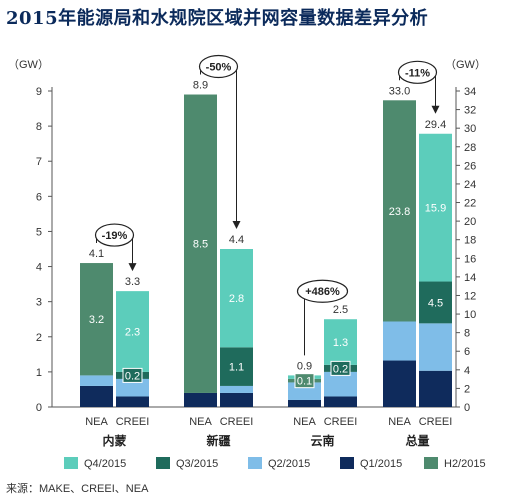 The image size is (518, 500). Describe the element at coordinates (470, 185) in the screenshot. I see `right-tick-label: 24` at that location.